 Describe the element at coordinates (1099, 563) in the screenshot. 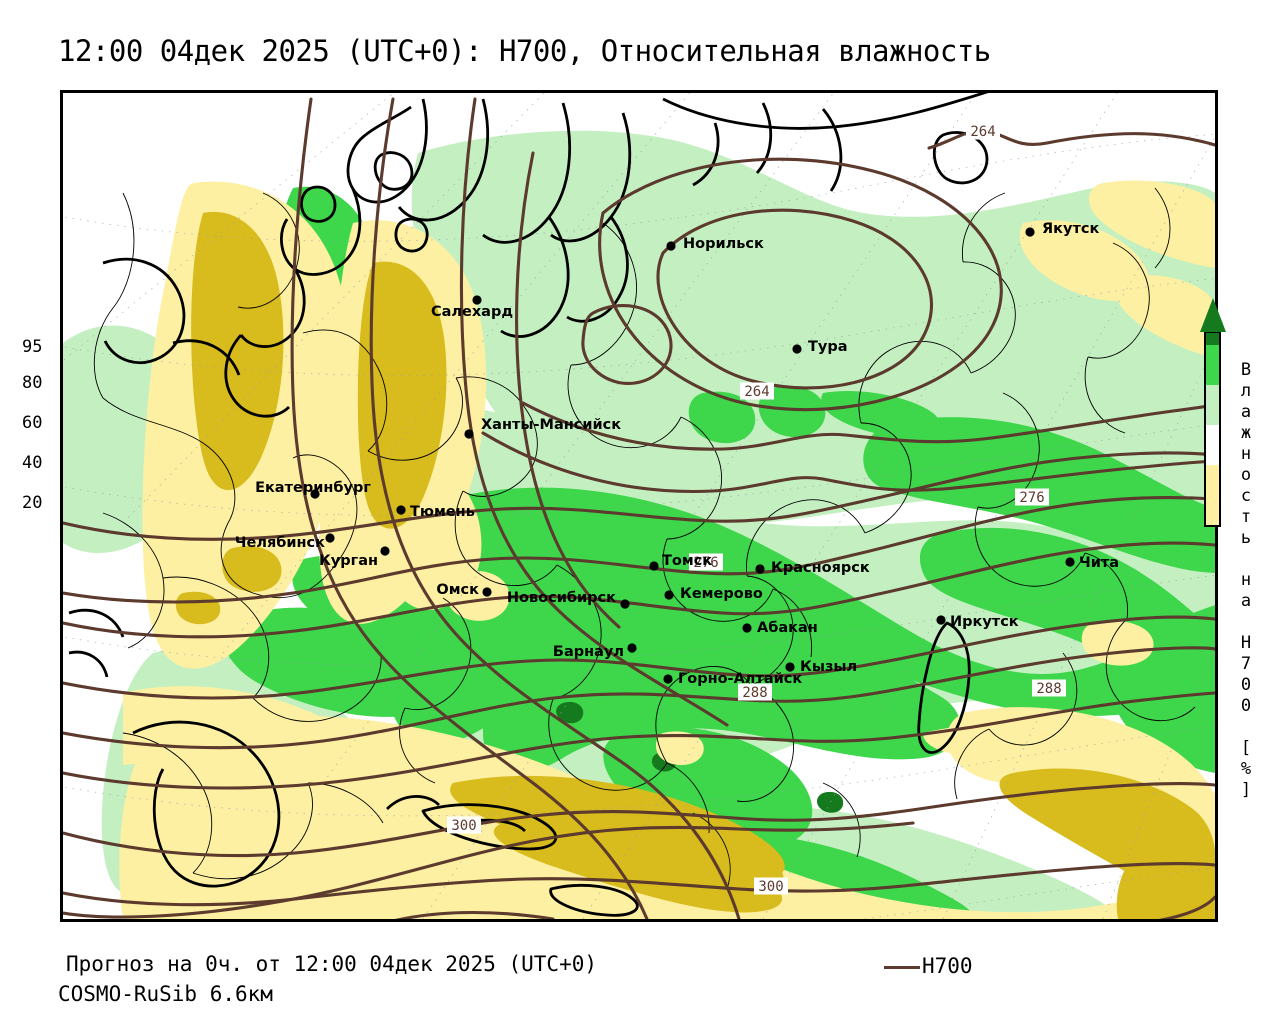

I see `city-label: Чита` at that location.